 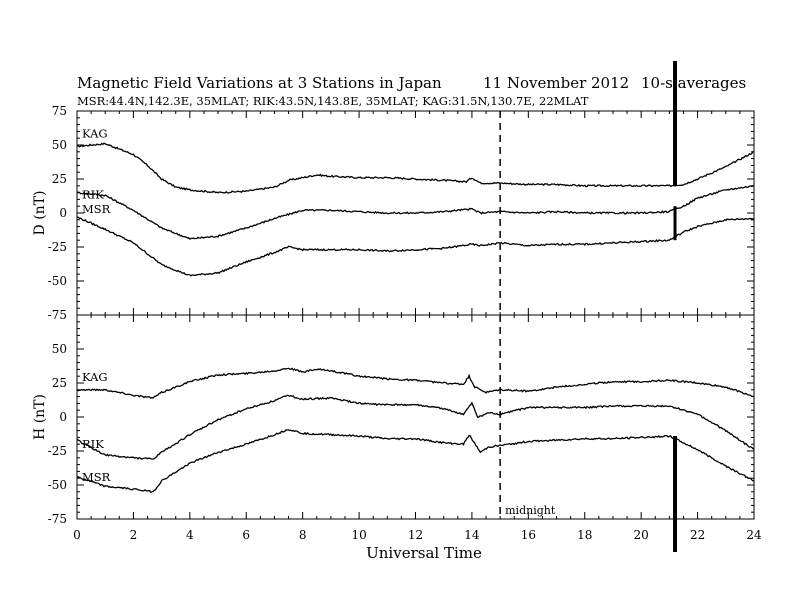 I want to click on x-tick-label: 12, so click(x=415, y=535).